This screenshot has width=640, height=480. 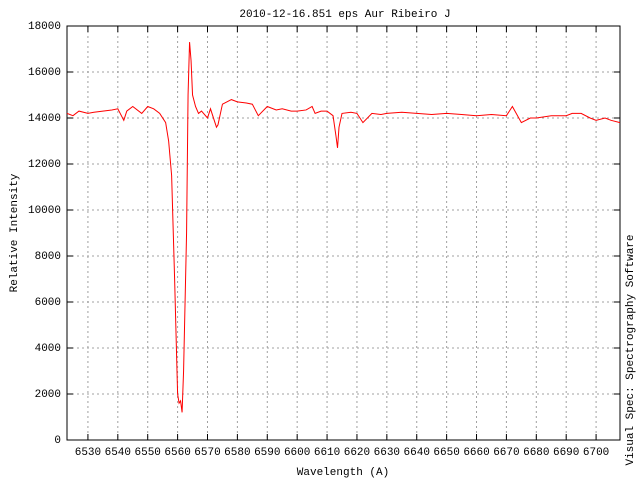 What do you see at coordinates (48, 257) in the screenshot?
I see `y-tick-label: 8000` at bounding box center [48, 257].